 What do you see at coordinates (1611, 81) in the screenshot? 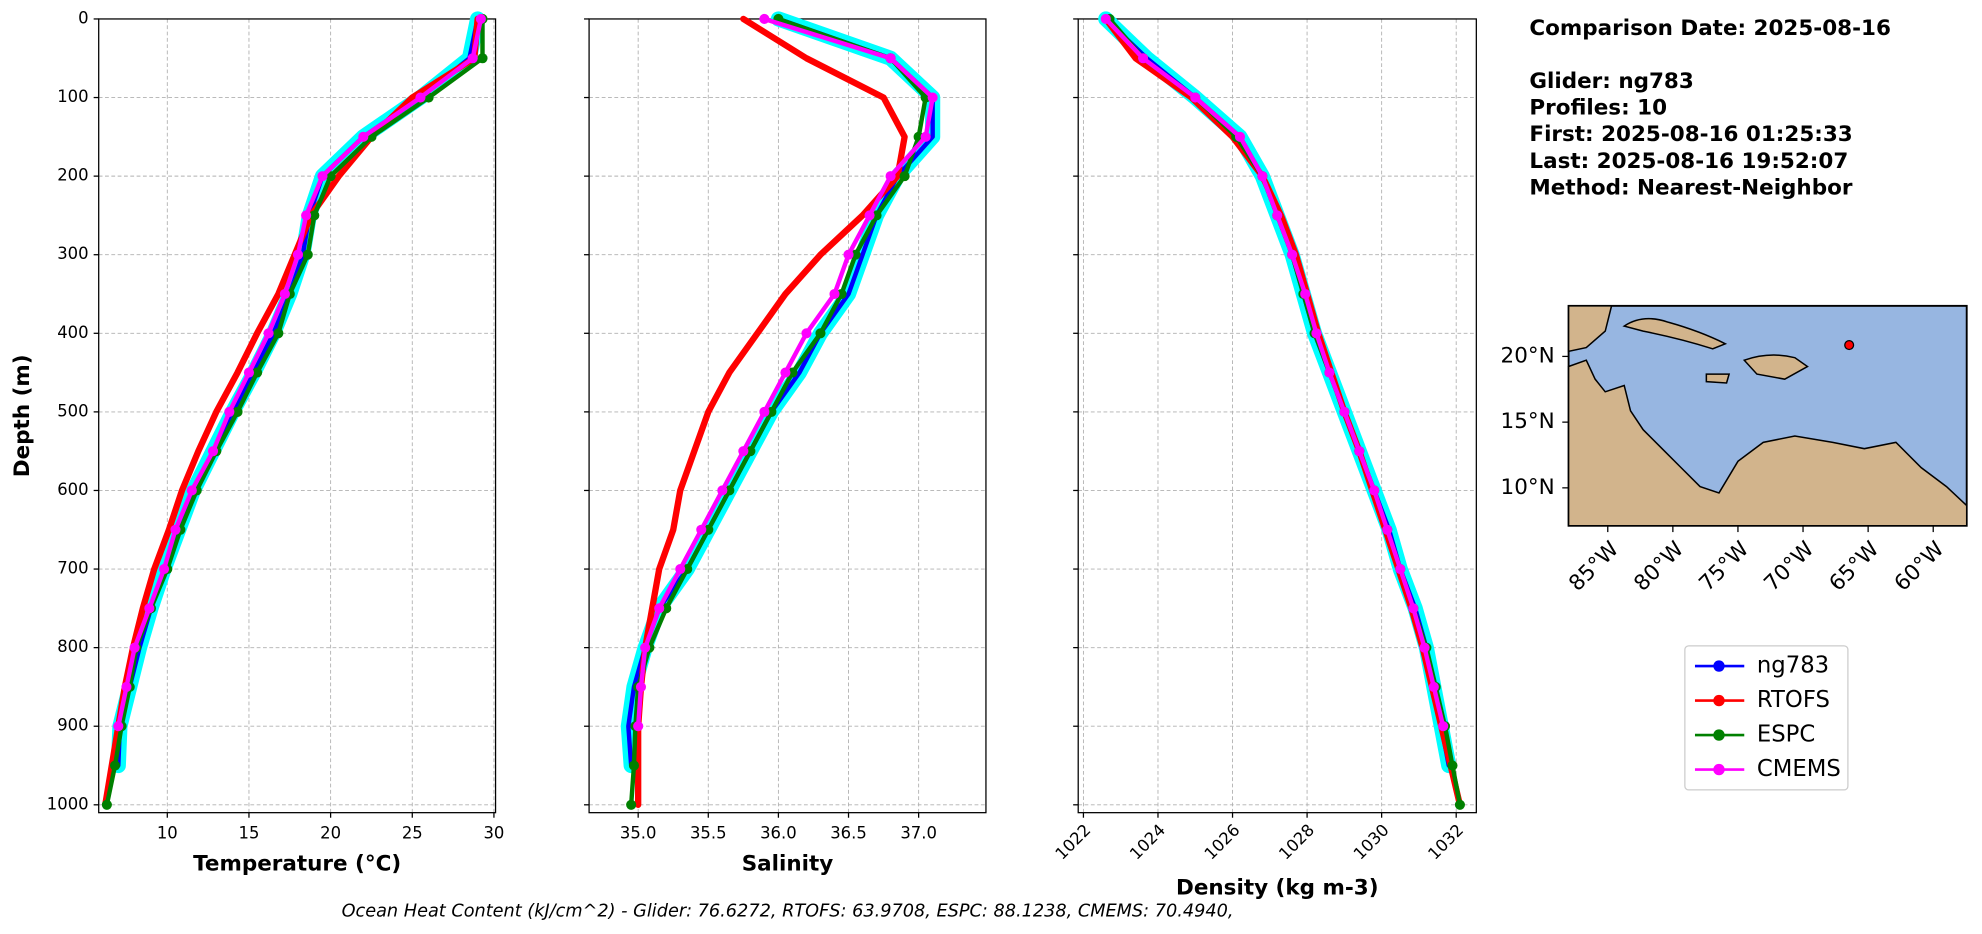
I see `info-glider: Glider: ng783` at bounding box center [1611, 81].